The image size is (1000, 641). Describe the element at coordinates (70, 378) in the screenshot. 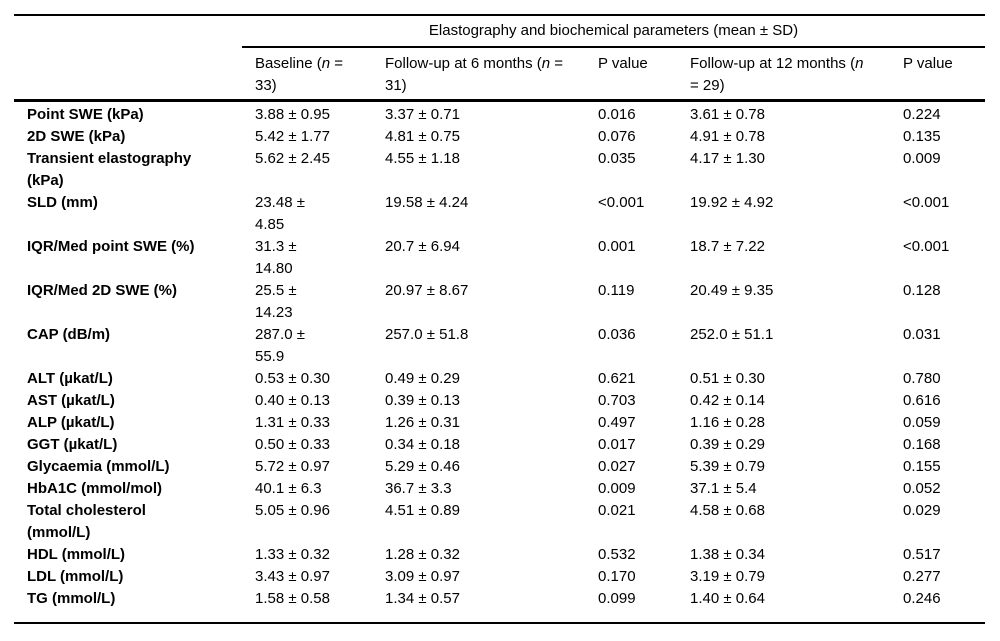

I see `row-label: ALT (µkat/L)` at that location.